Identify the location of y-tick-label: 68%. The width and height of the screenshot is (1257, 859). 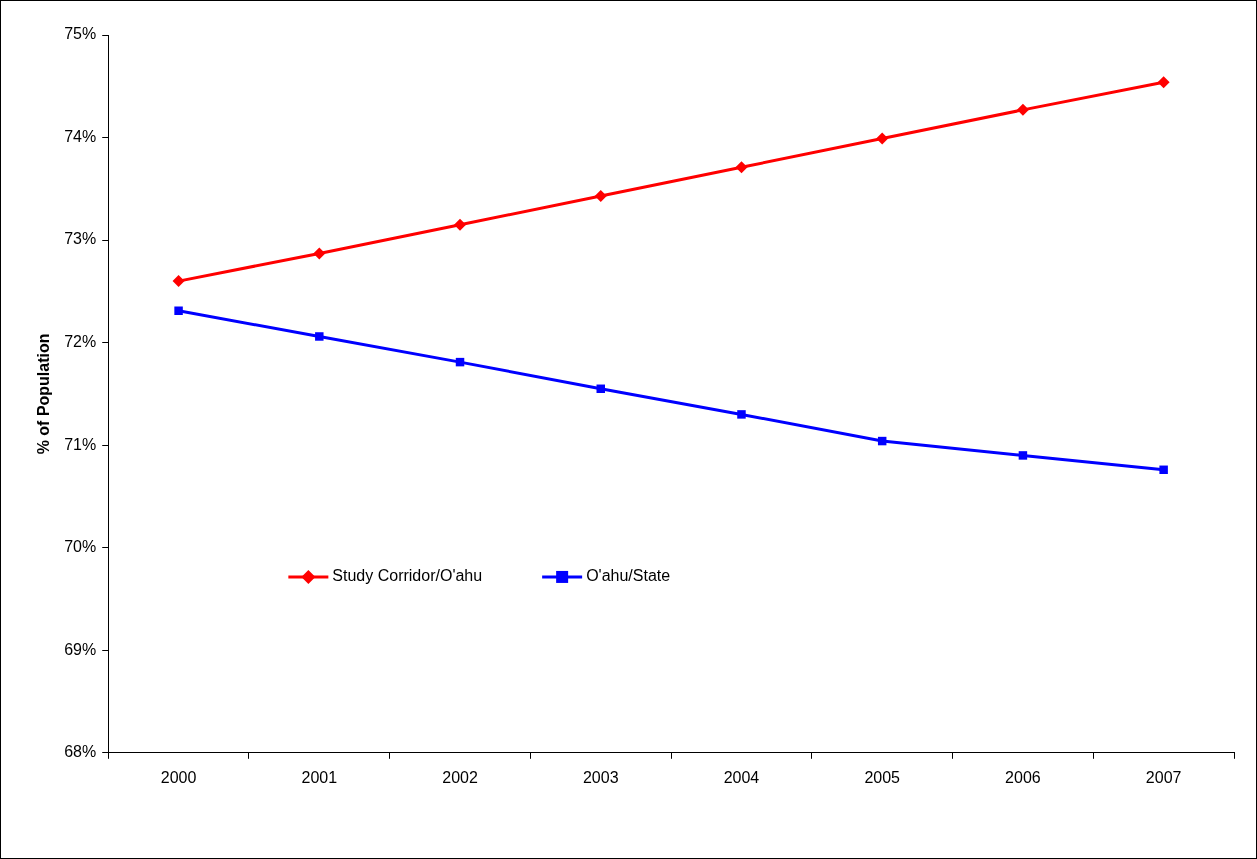
(80, 752).